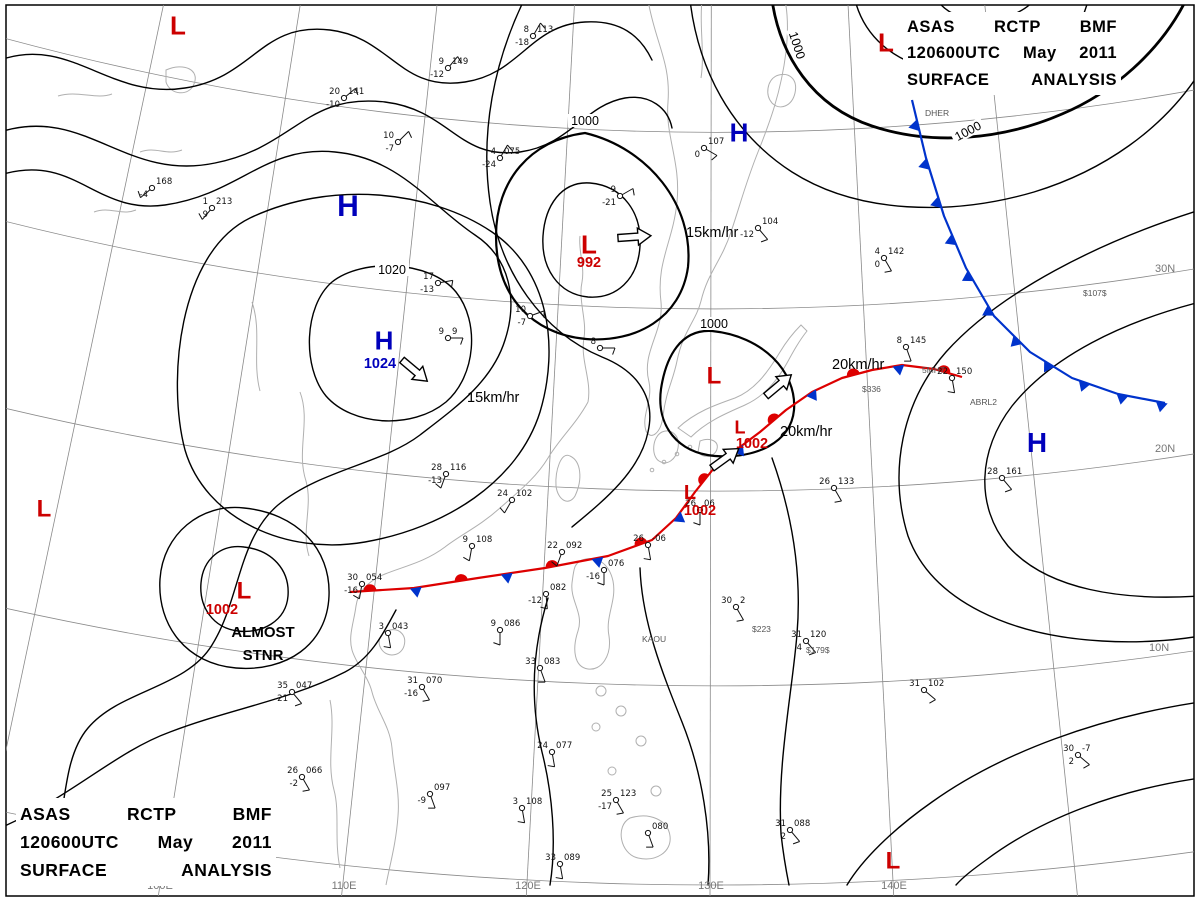 This screenshot has height=901, width=1200. I want to click on movement-arrow, so click(777, 386).